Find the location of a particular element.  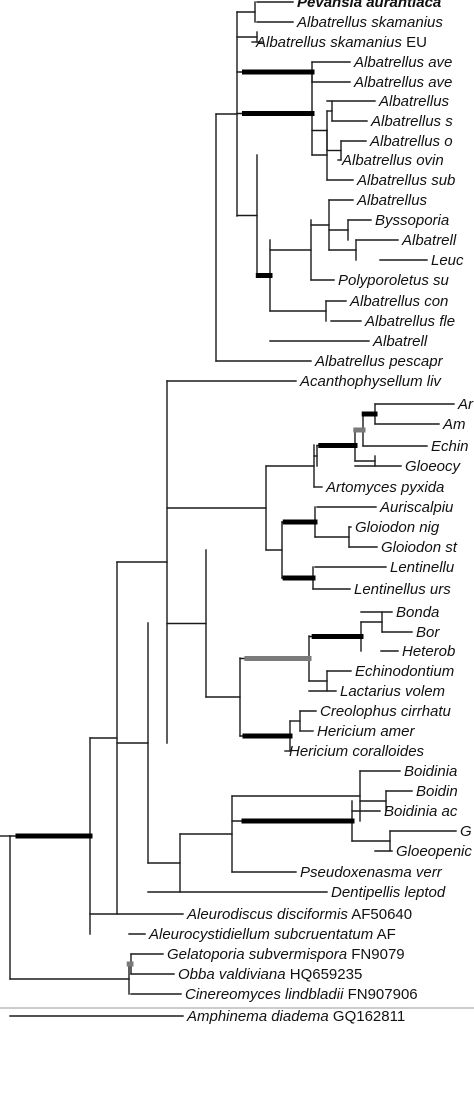

taxon-label: Boidin is located at coordinates (437, 791).